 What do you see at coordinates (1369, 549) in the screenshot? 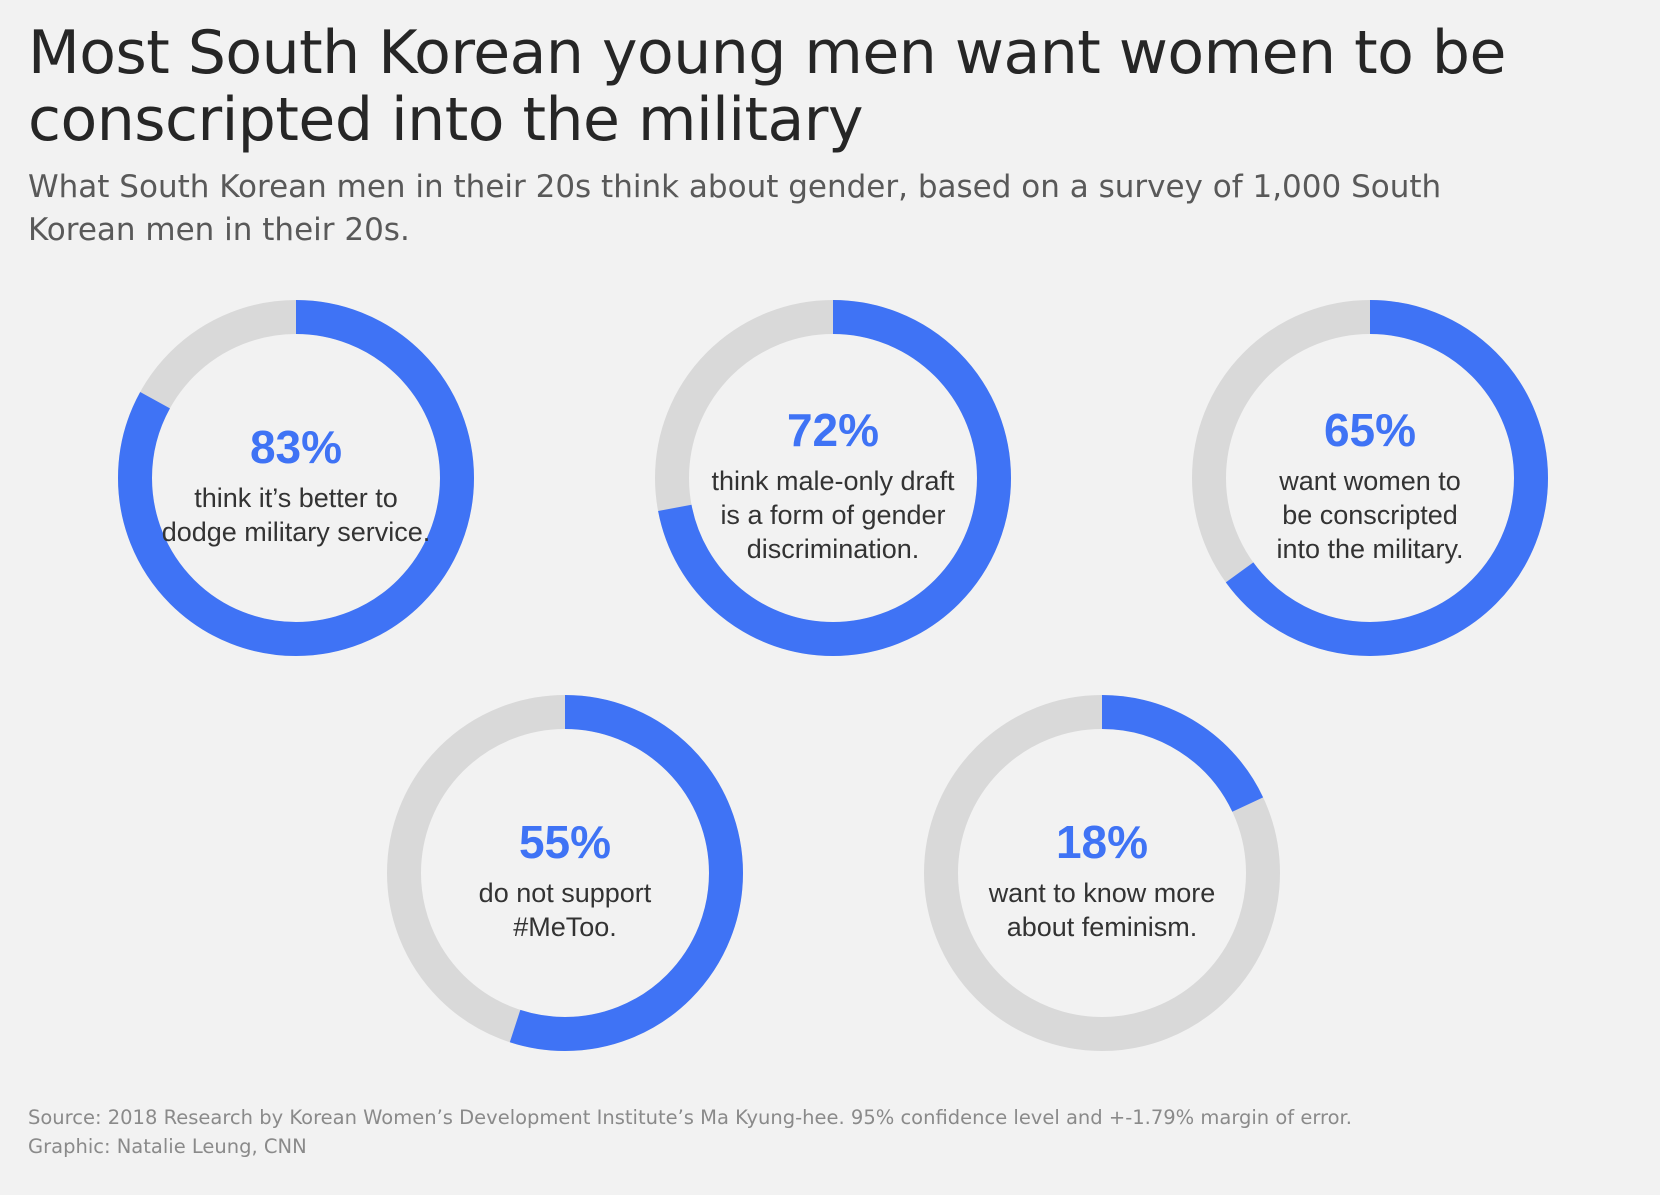
I see `donut-description-line: into the military.` at bounding box center [1369, 549].